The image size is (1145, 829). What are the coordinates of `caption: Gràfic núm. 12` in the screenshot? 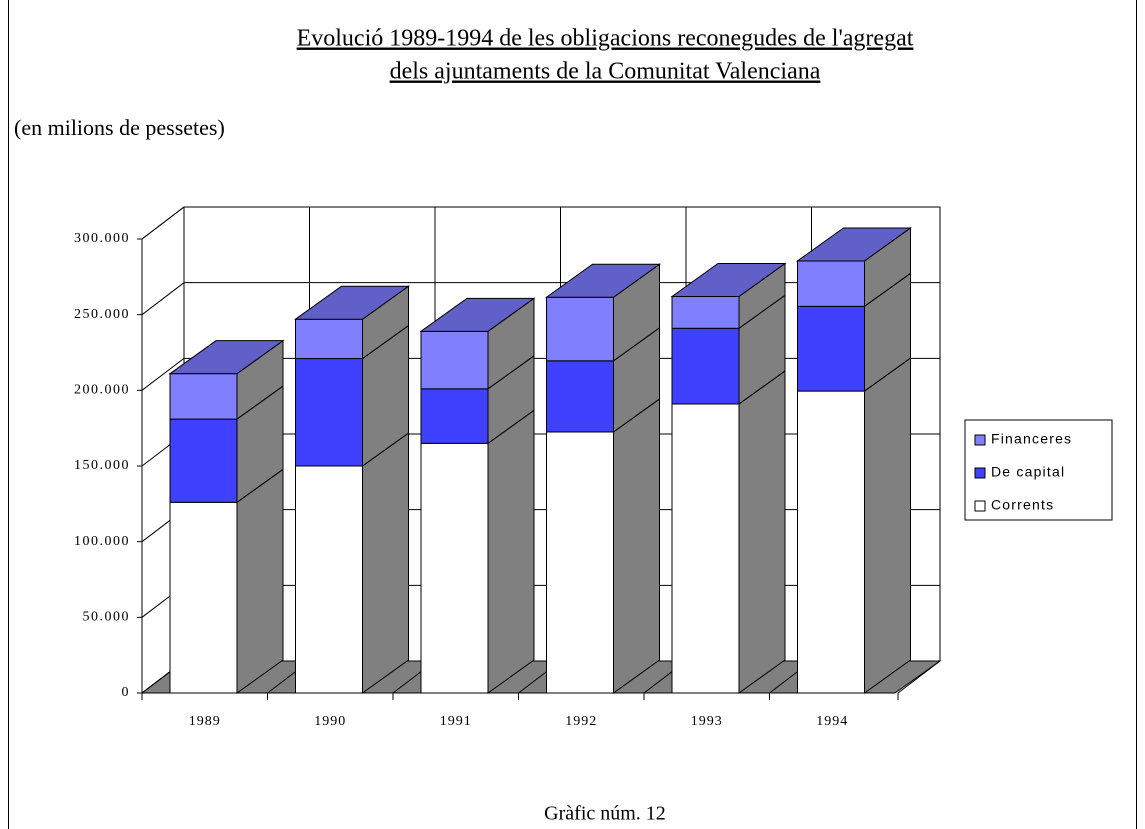 It's located at (605, 814).